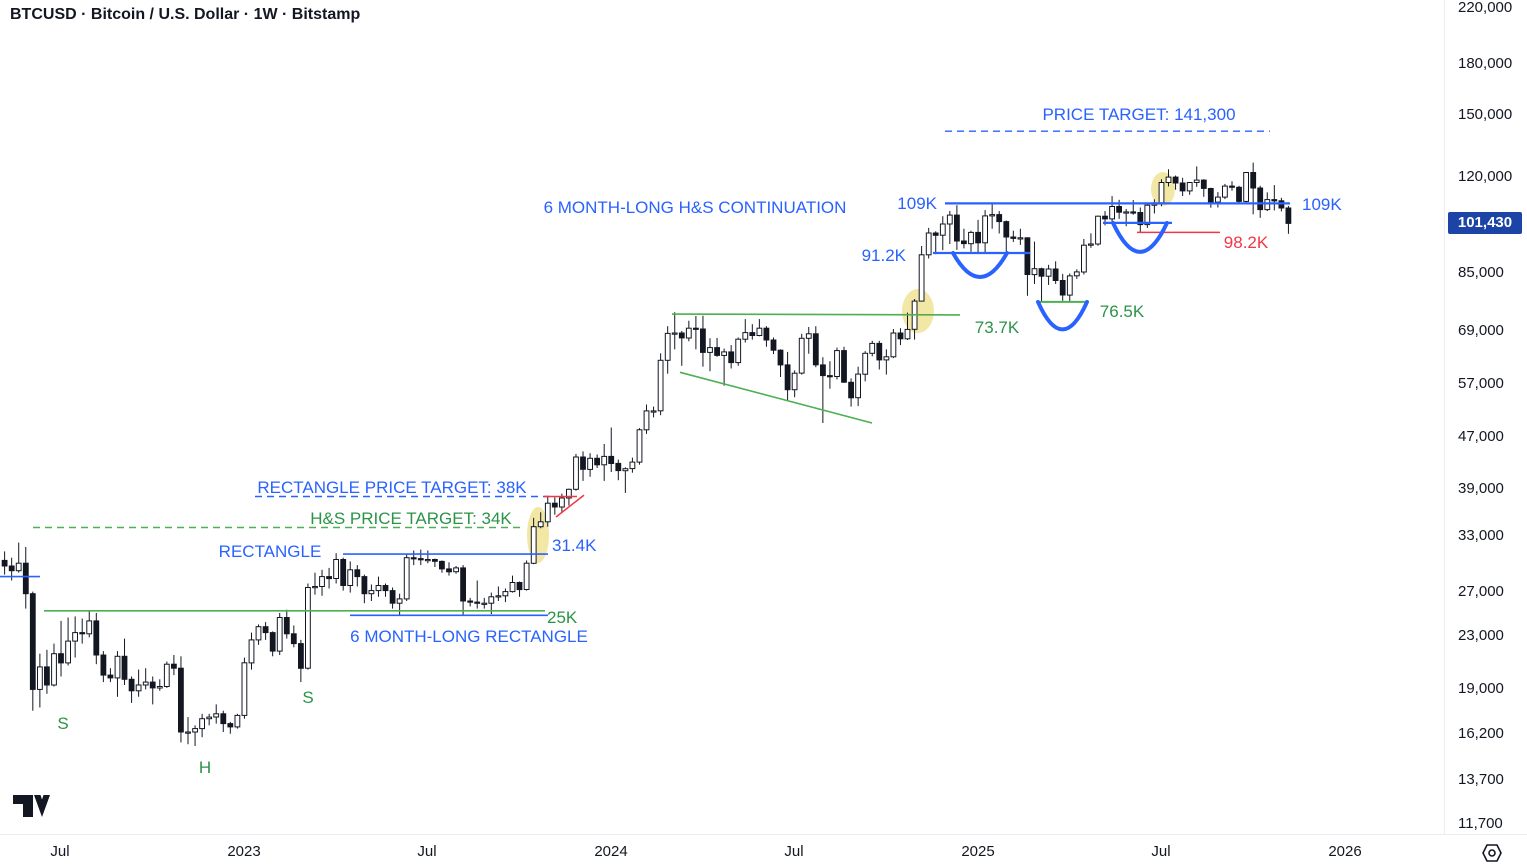  I want to click on hs-price-target: H&S PRICE TARGET: 34K, so click(411, 518).